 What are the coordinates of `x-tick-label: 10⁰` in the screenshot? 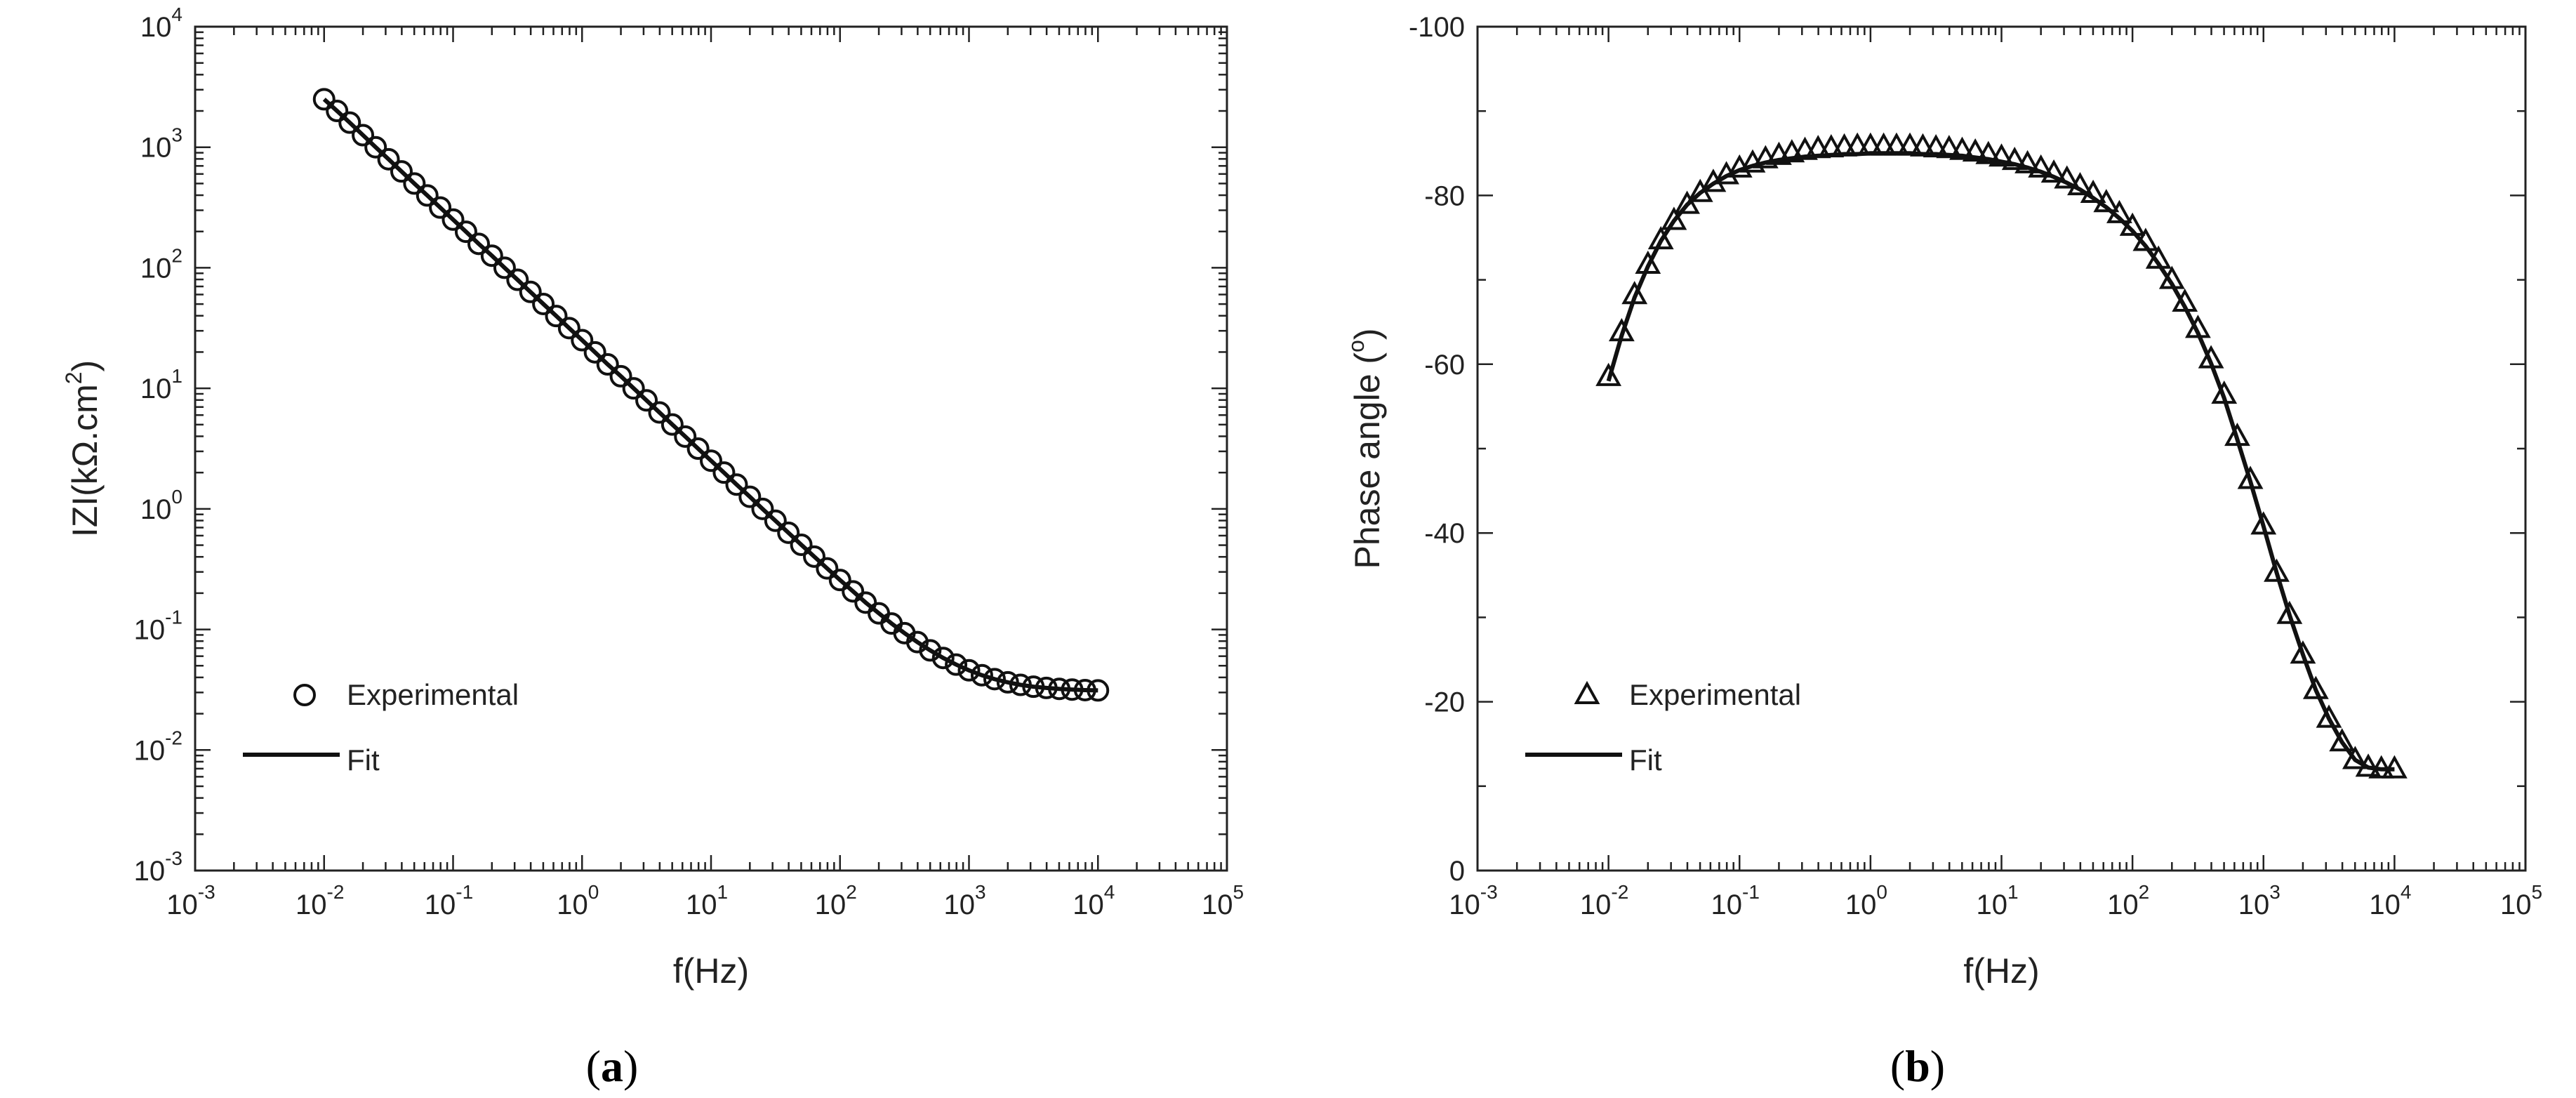 It's located at (1866, 901).